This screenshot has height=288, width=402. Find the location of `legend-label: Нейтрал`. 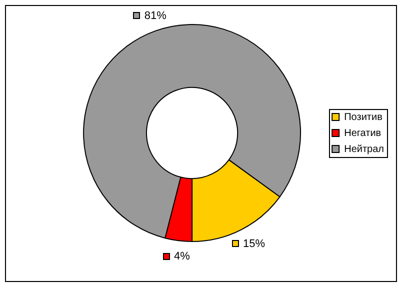

legend-label: Нейтрал is located at coordinates (364, 149).